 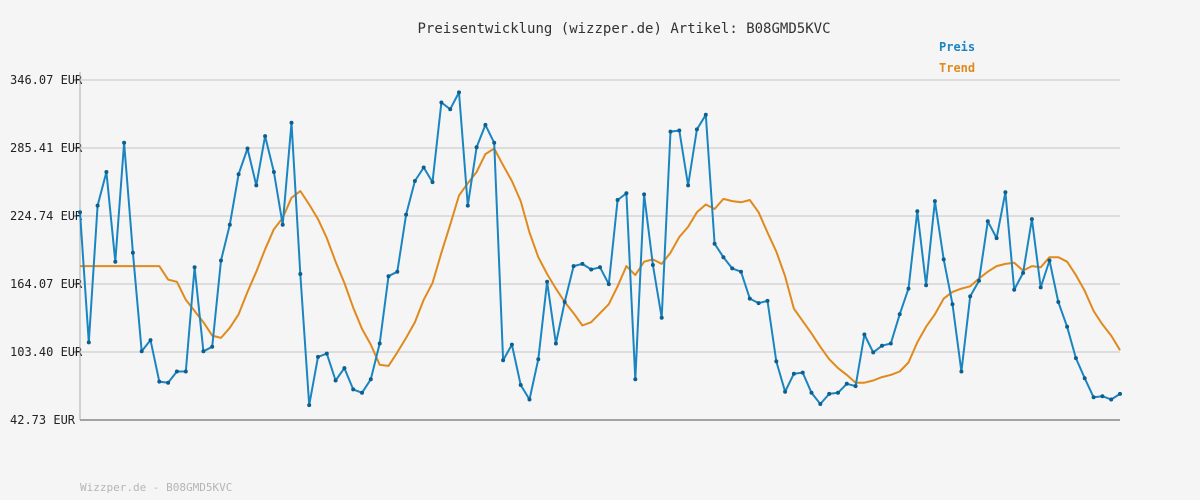 I want to click on footer-text: Wizzper.de - B08GMD5KVC, so click(x=156, y=487).